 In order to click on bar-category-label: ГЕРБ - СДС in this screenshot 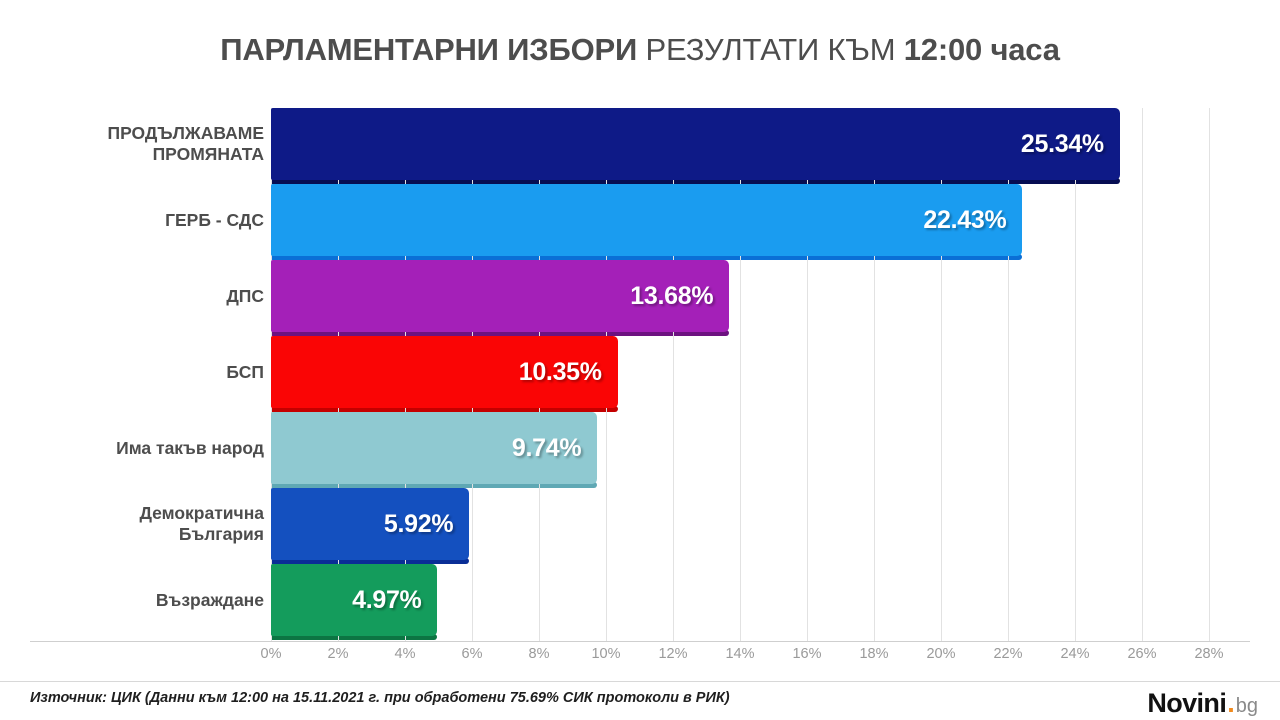, I will do `click(214, 219)`.